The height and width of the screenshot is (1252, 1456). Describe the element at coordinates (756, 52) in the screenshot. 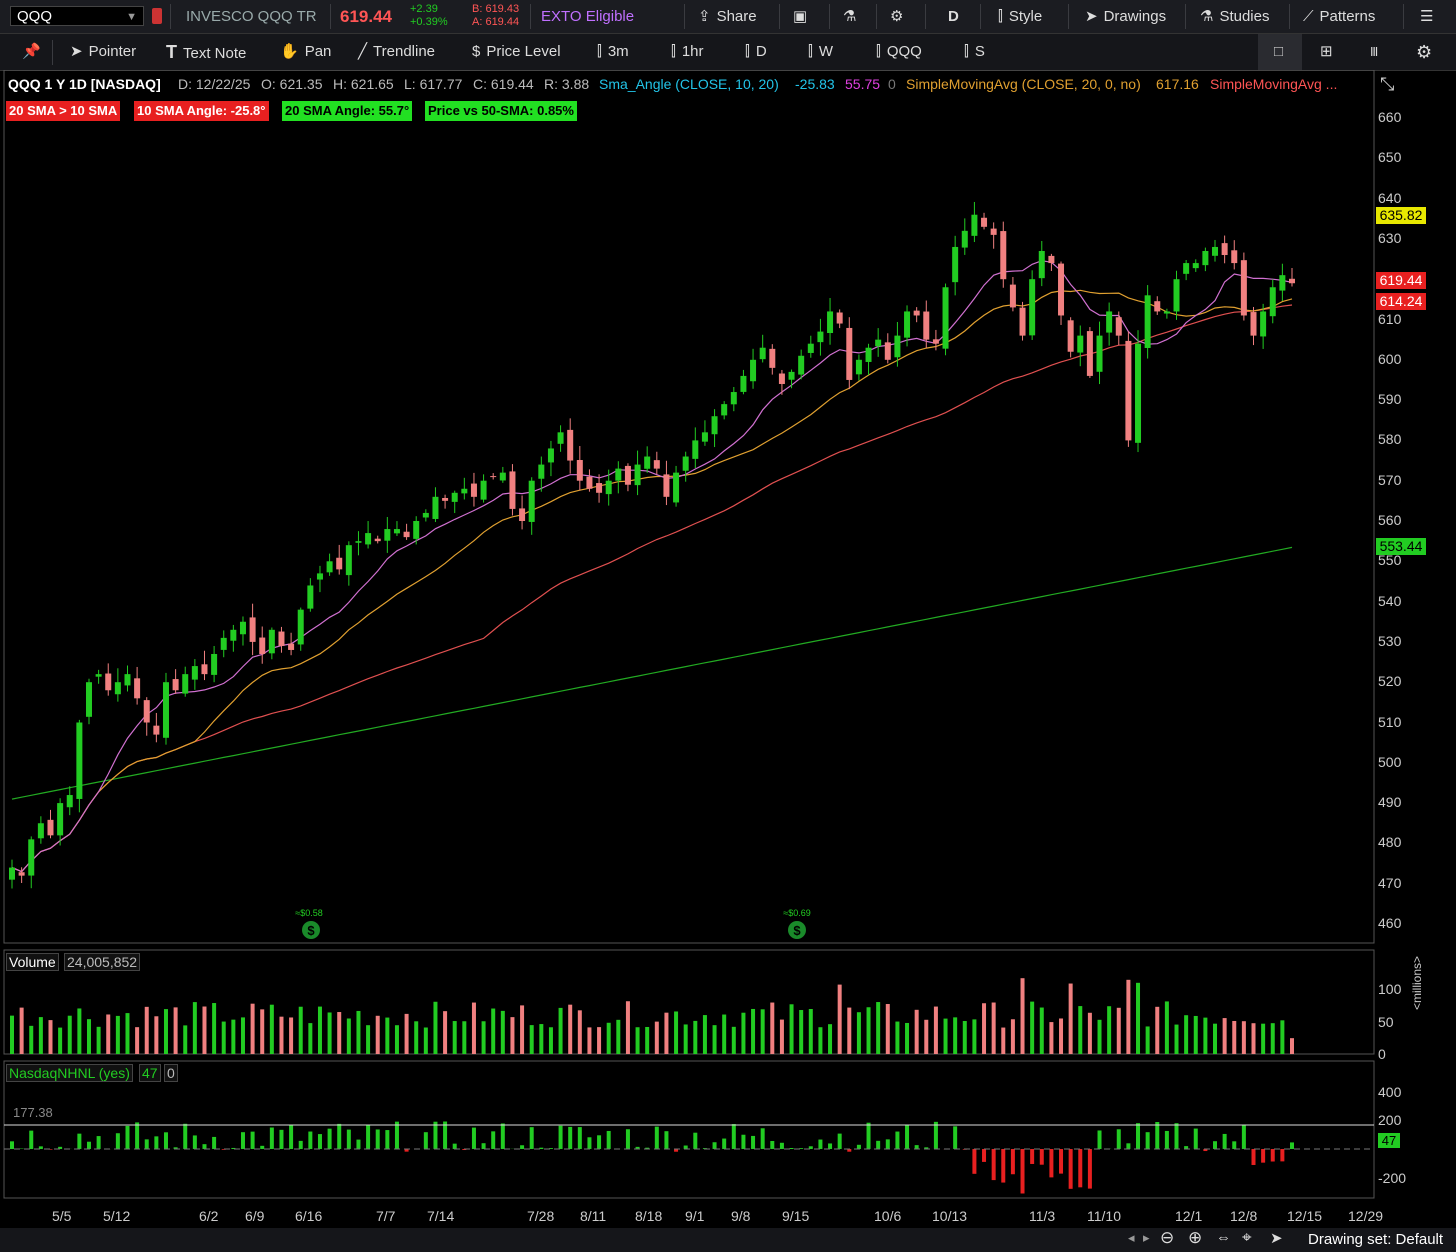

I see `interval-d: ⫿ D` at that location.